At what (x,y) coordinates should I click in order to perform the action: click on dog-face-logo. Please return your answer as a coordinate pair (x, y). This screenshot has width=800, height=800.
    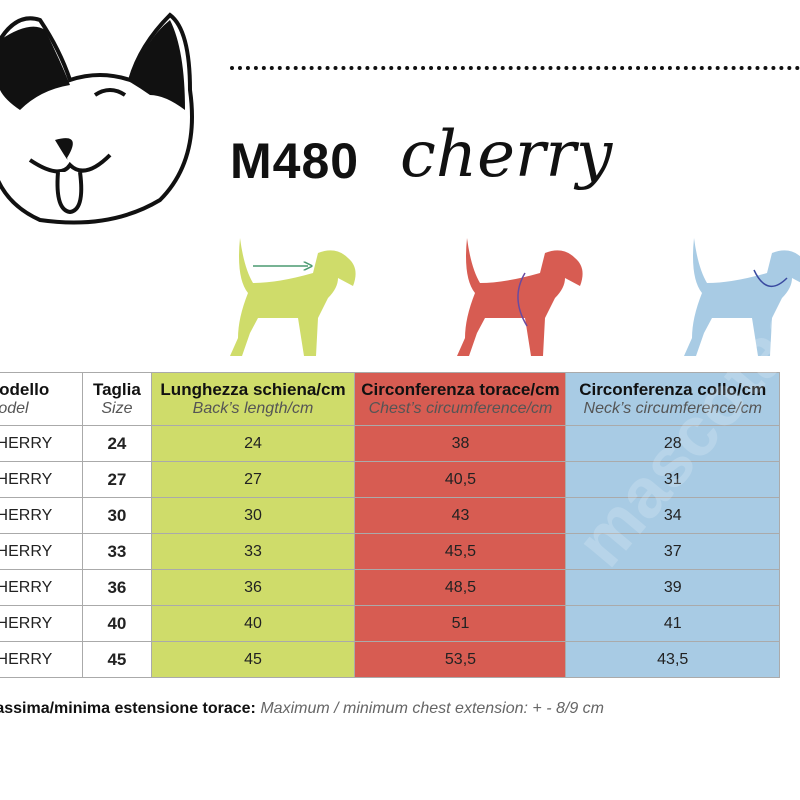
    Looking at the image, I should click on (97, 118).